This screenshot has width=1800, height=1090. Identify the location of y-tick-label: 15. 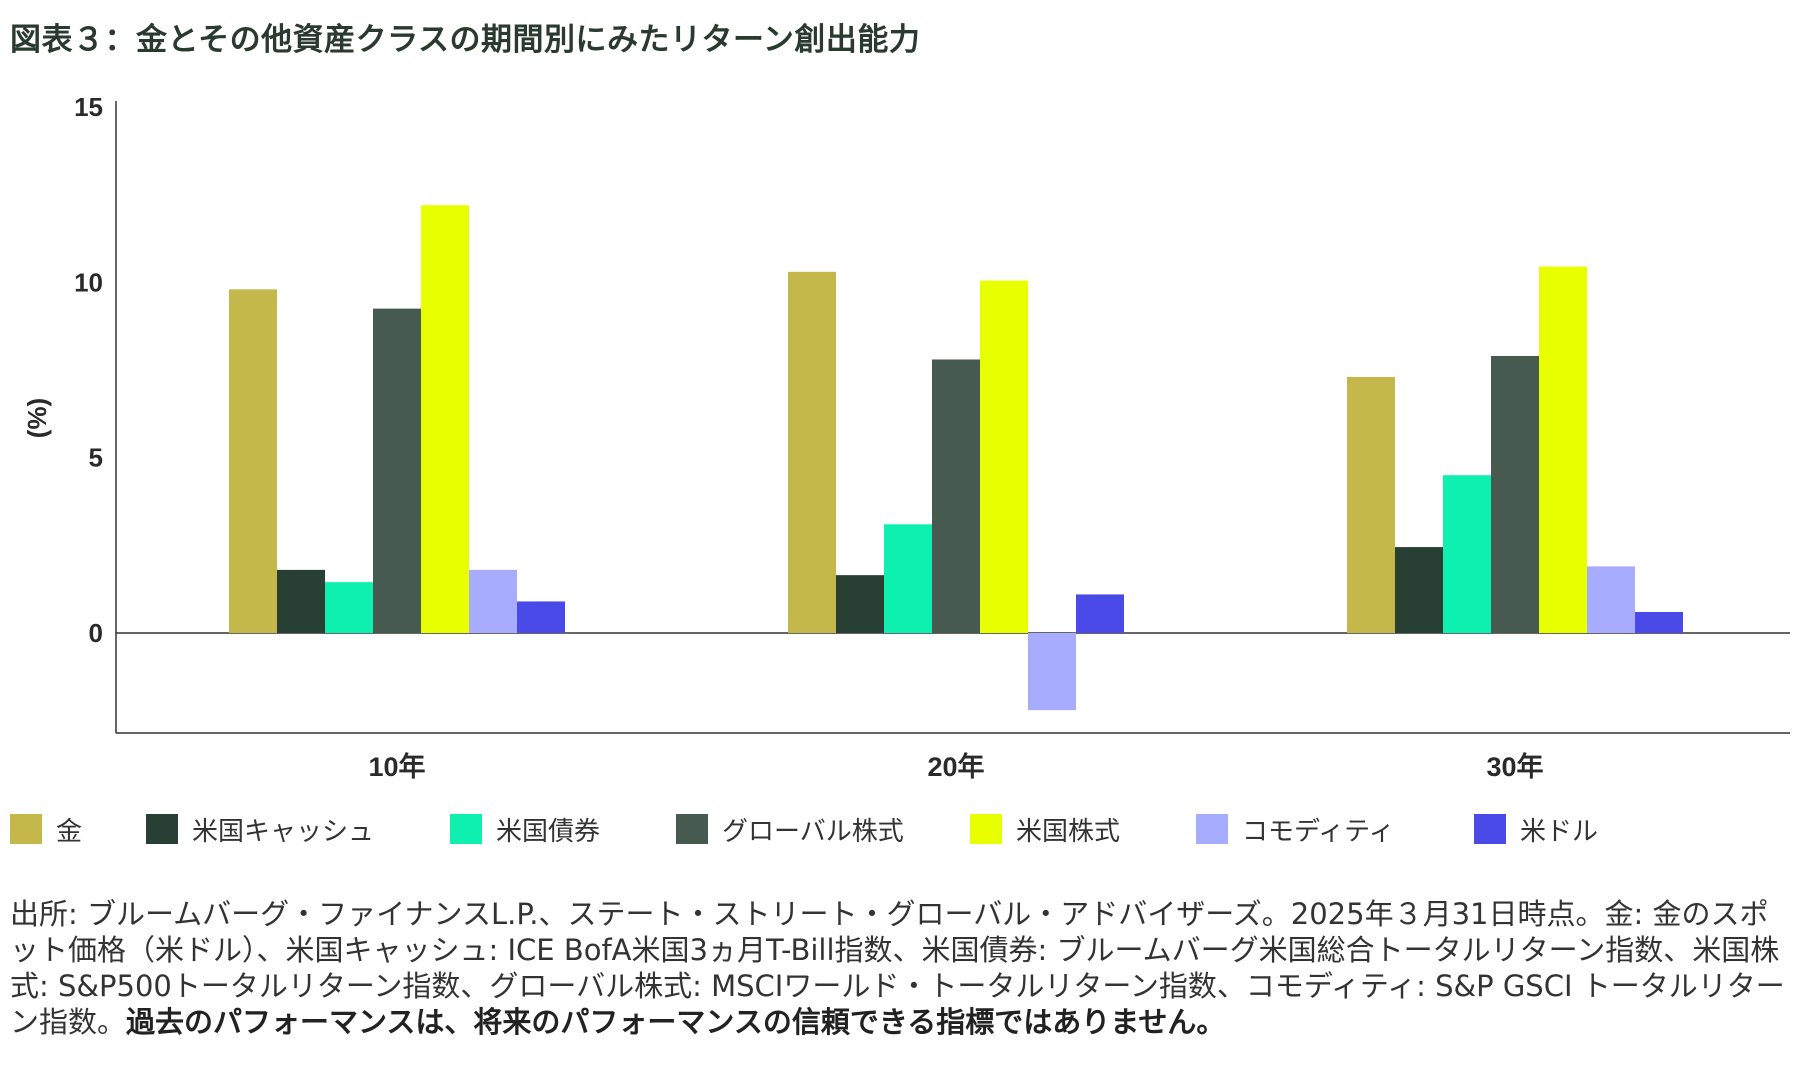
(88, 107).